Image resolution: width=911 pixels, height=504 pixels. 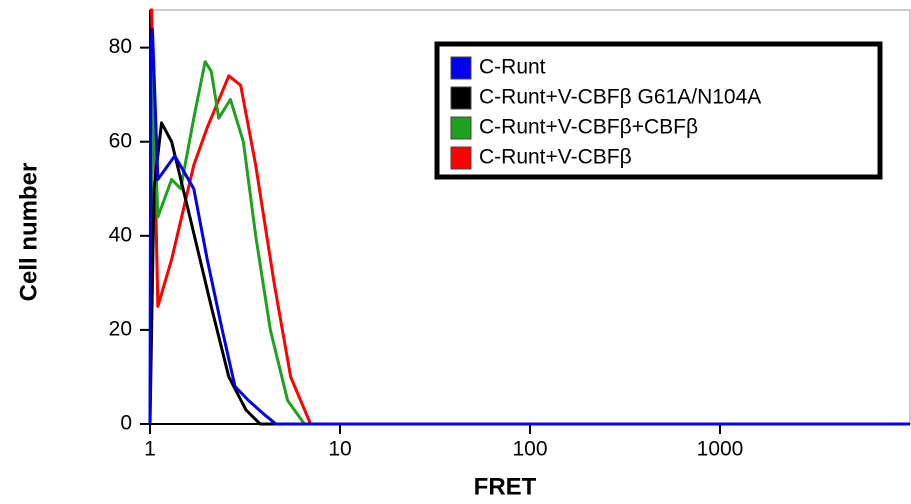 I want to click on x-tick-label: 1, so click(x=150, y=449).